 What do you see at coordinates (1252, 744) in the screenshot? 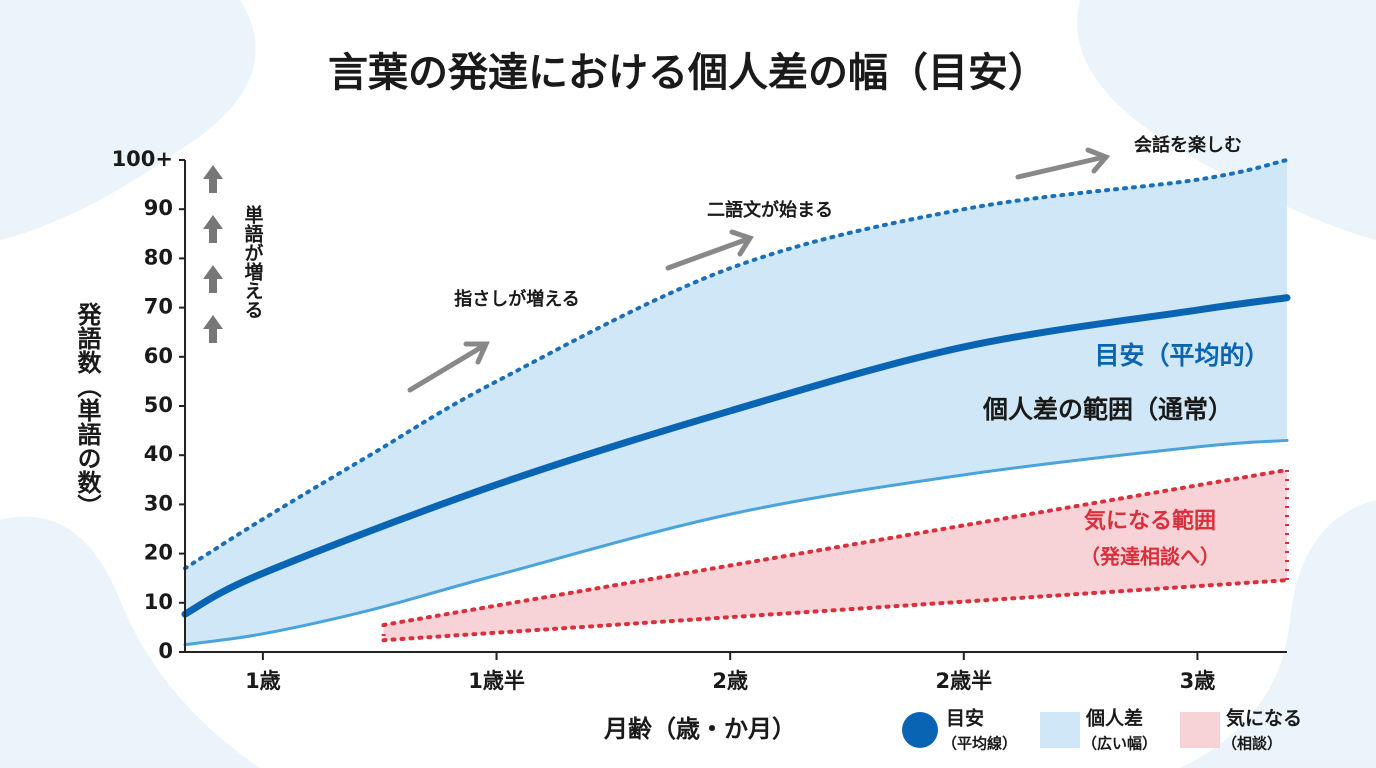
I see `legend-note: （相談）` at bounding box center [1252, 744].